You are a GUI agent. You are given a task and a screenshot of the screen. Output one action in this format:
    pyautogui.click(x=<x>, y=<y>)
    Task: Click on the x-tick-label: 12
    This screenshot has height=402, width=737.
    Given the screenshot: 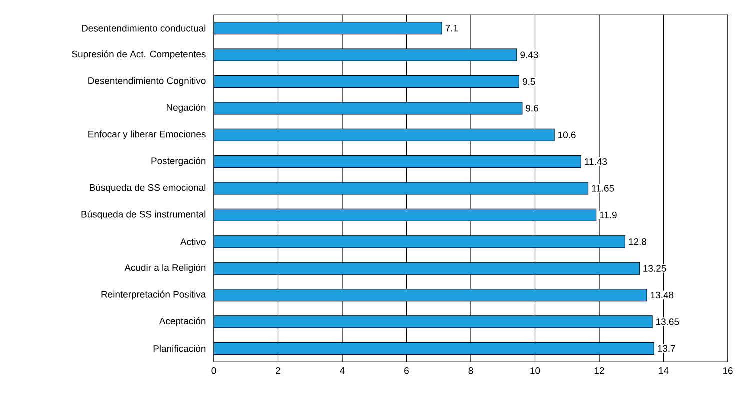 What is the action you would take?
    pyautogui.click(x=599, y=371)
    